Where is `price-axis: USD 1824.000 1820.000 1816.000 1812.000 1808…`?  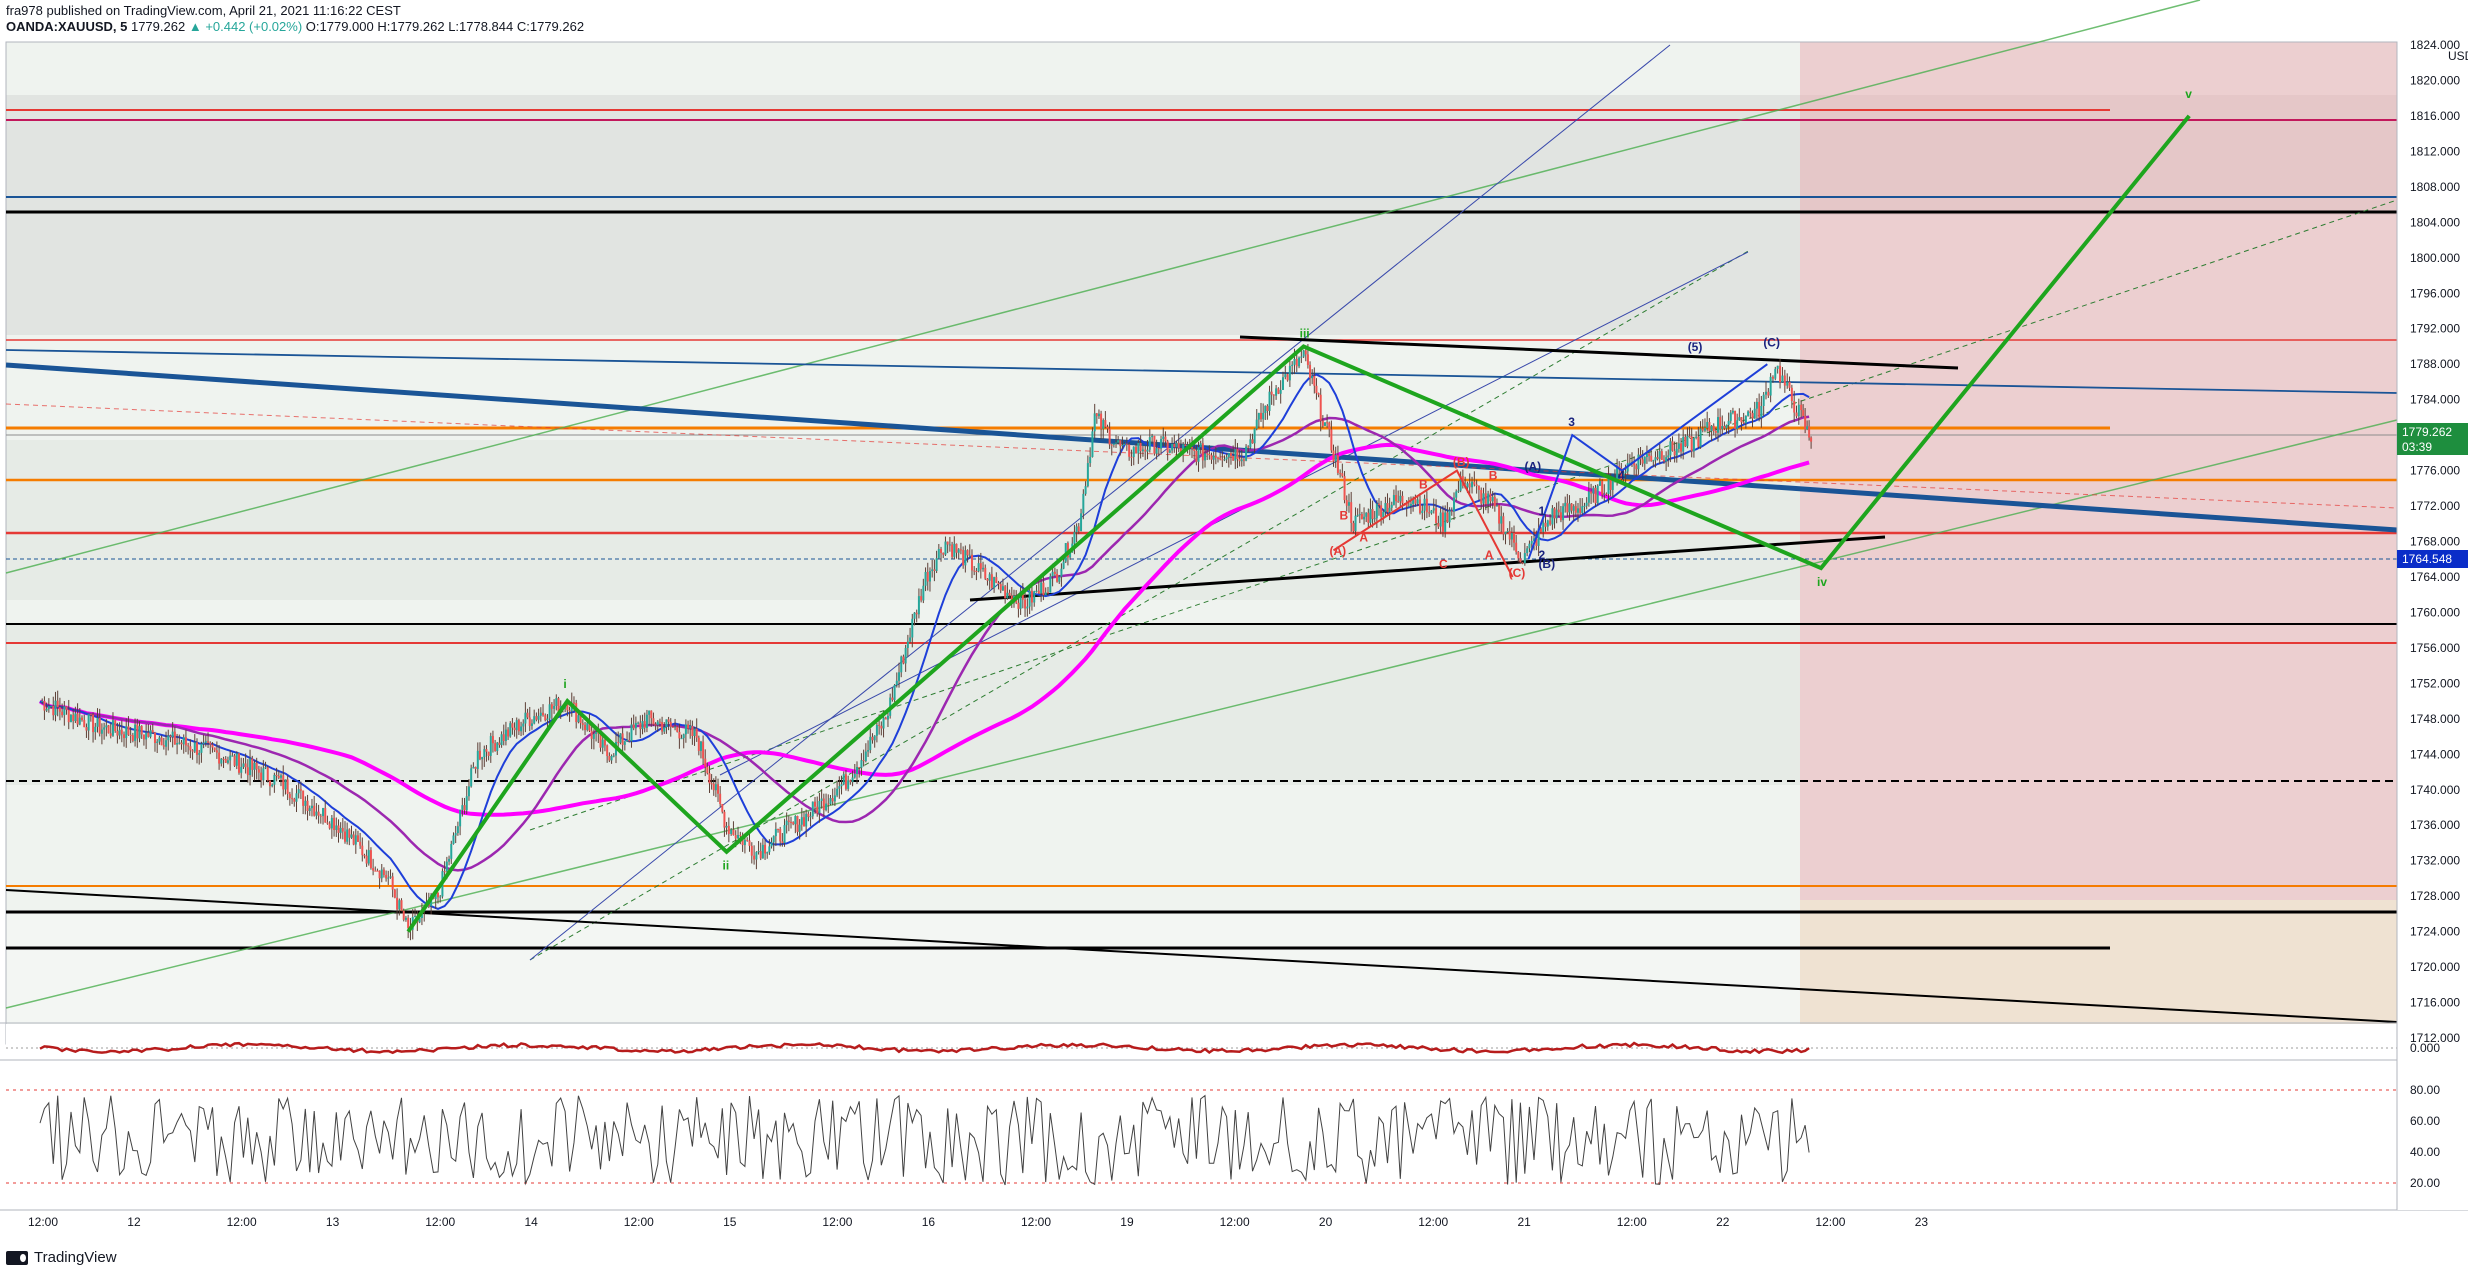 price-axis: USD 1824.000 1820.000 1816.000 1812.000 1808… is located at coordinates (2432, 624).